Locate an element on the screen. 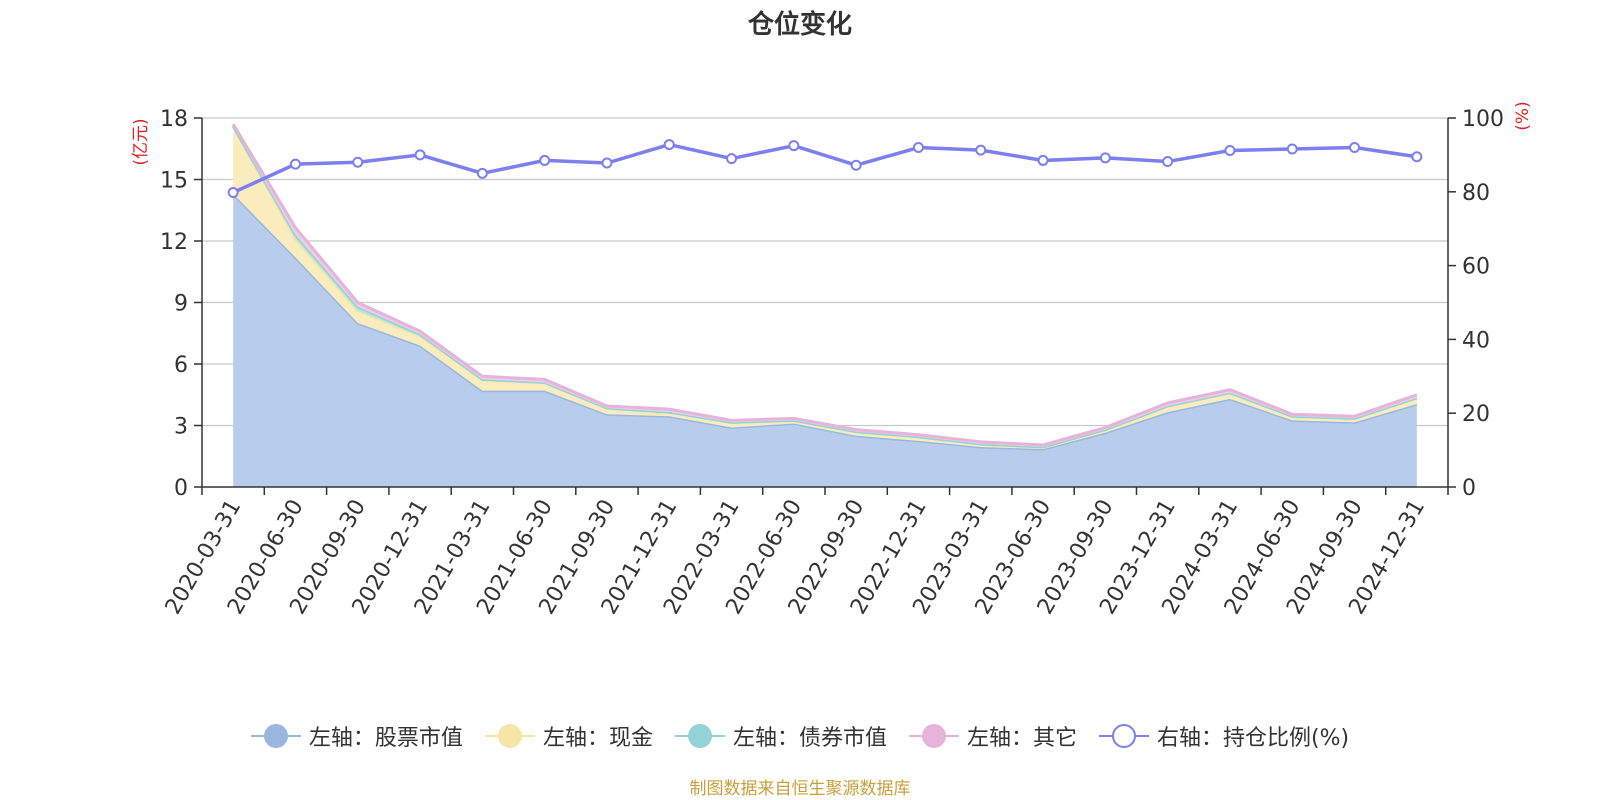 Image resolution: width=1600 pixels, height=800 pixels. left-axis-tick-label: 18 is located at coordinates (174, 119).